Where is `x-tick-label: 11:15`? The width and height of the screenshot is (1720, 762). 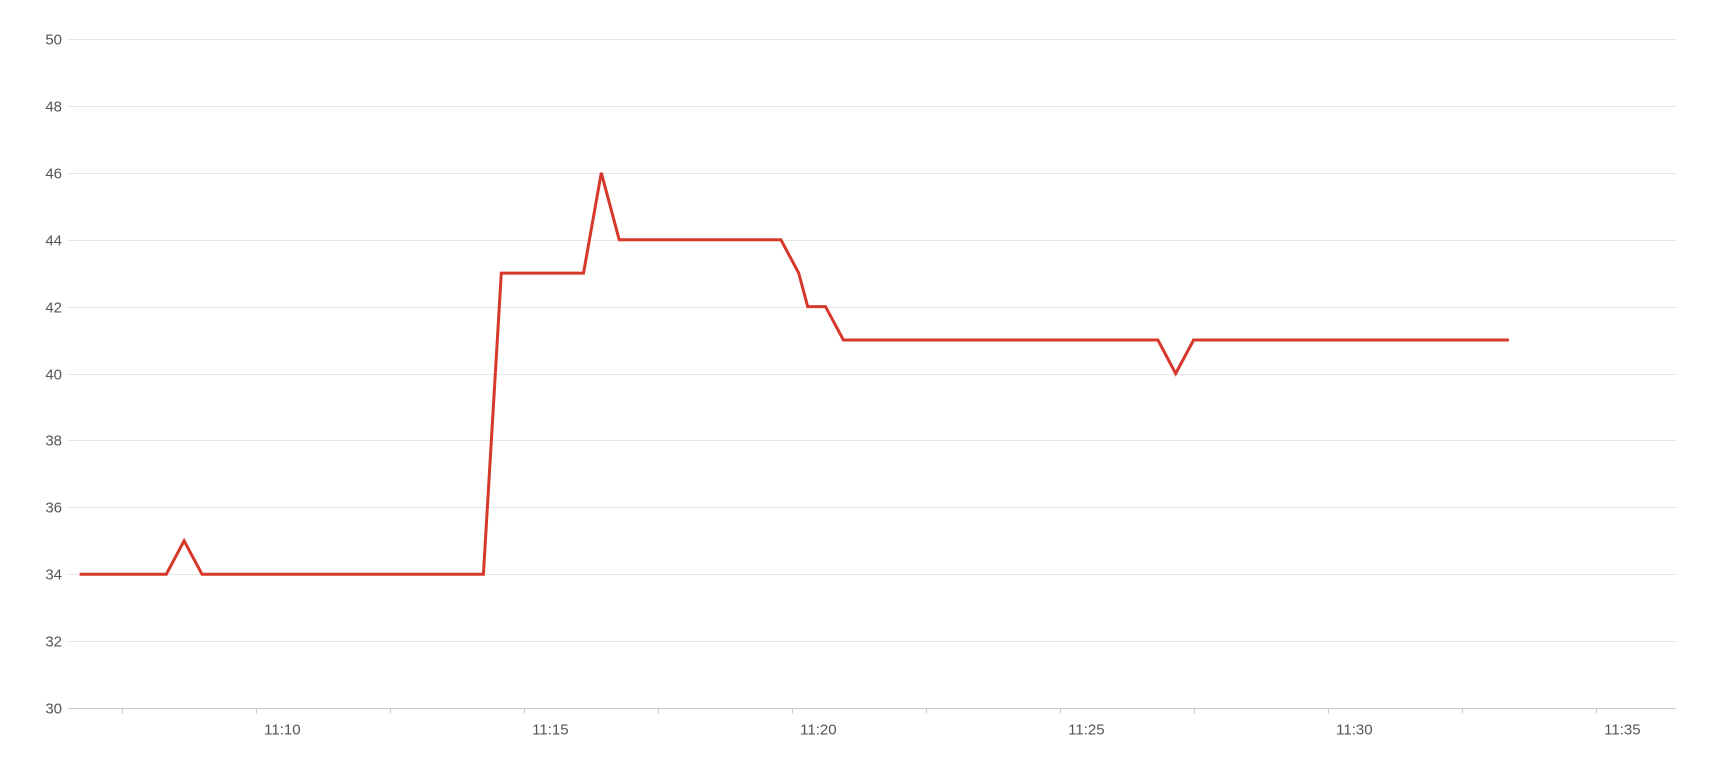
x-tick-label: 11:15 is located at coordinates (550, 730).